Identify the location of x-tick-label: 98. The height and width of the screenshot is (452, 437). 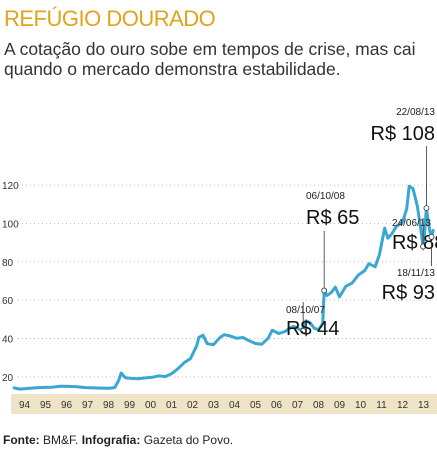
(109, 405).